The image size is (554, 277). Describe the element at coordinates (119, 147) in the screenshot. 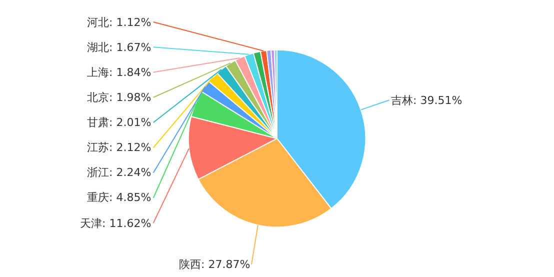

I see `slice-label: 江苏: 2.12%` at that location.